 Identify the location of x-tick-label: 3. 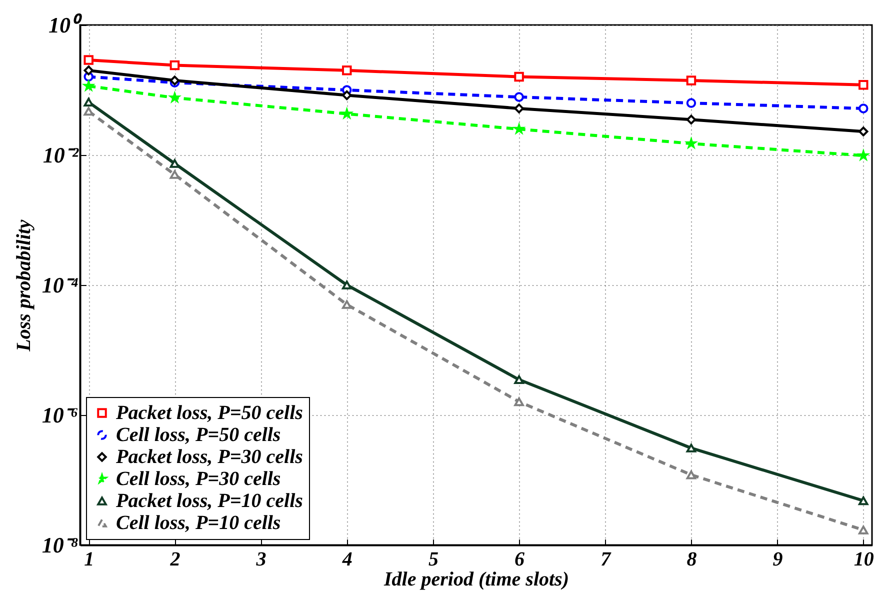
(260, 559).